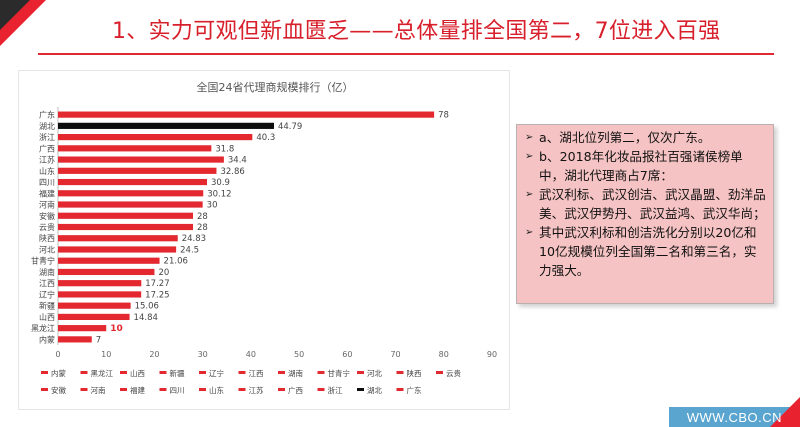 The width and height of the screenshot is (800, 427). What do you see at coordinates (275, 87) in the screenshot?
I see `chart-title: 全国24省代理商规模排行（亿）` at bounding box center [275, 87].